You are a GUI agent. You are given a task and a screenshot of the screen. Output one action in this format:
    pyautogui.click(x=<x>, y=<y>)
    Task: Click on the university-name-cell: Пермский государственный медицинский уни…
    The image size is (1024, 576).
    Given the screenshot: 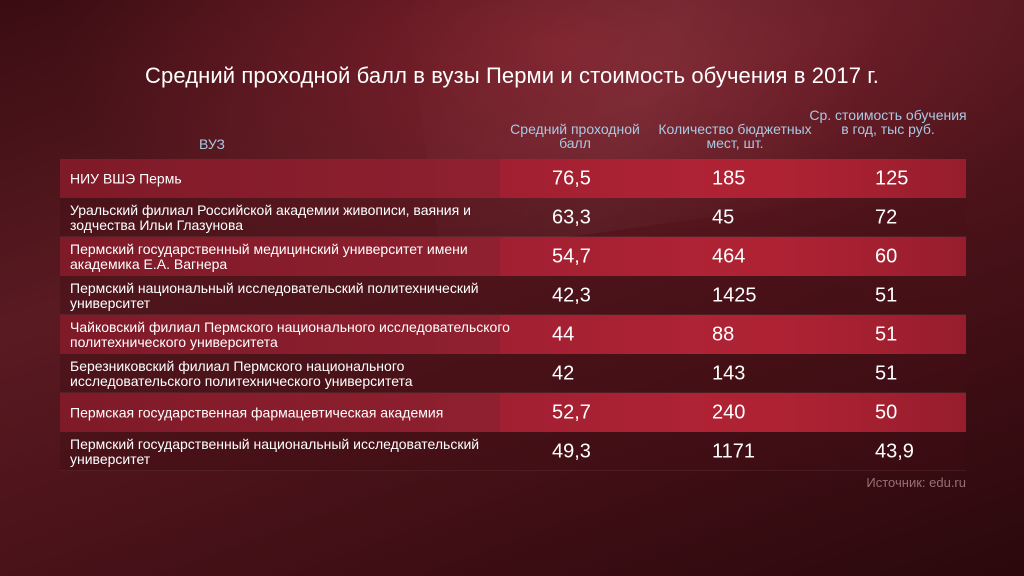 What is the action you would take?
    pyautogui.click(x=269, y=256)
    